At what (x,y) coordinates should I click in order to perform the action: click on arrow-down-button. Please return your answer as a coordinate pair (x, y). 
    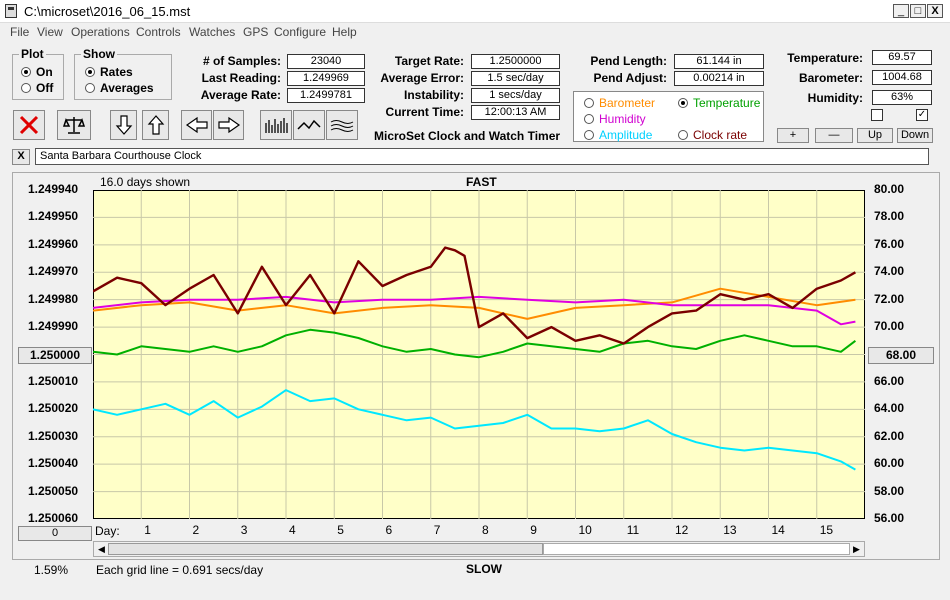
    Looking at the image, I should click on (123, 125).